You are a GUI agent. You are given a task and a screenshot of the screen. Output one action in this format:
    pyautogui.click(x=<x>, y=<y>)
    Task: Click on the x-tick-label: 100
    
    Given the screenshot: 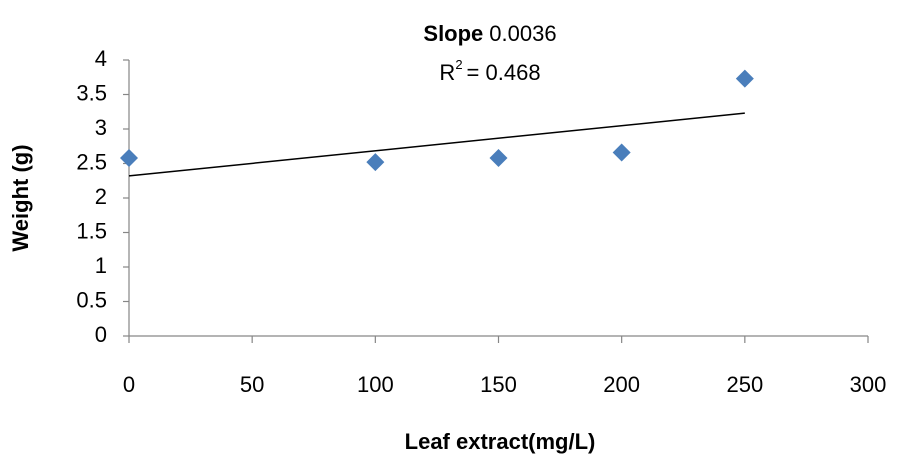 What is the action you would take?
    pyautogui.click(x=375, y=384)
    